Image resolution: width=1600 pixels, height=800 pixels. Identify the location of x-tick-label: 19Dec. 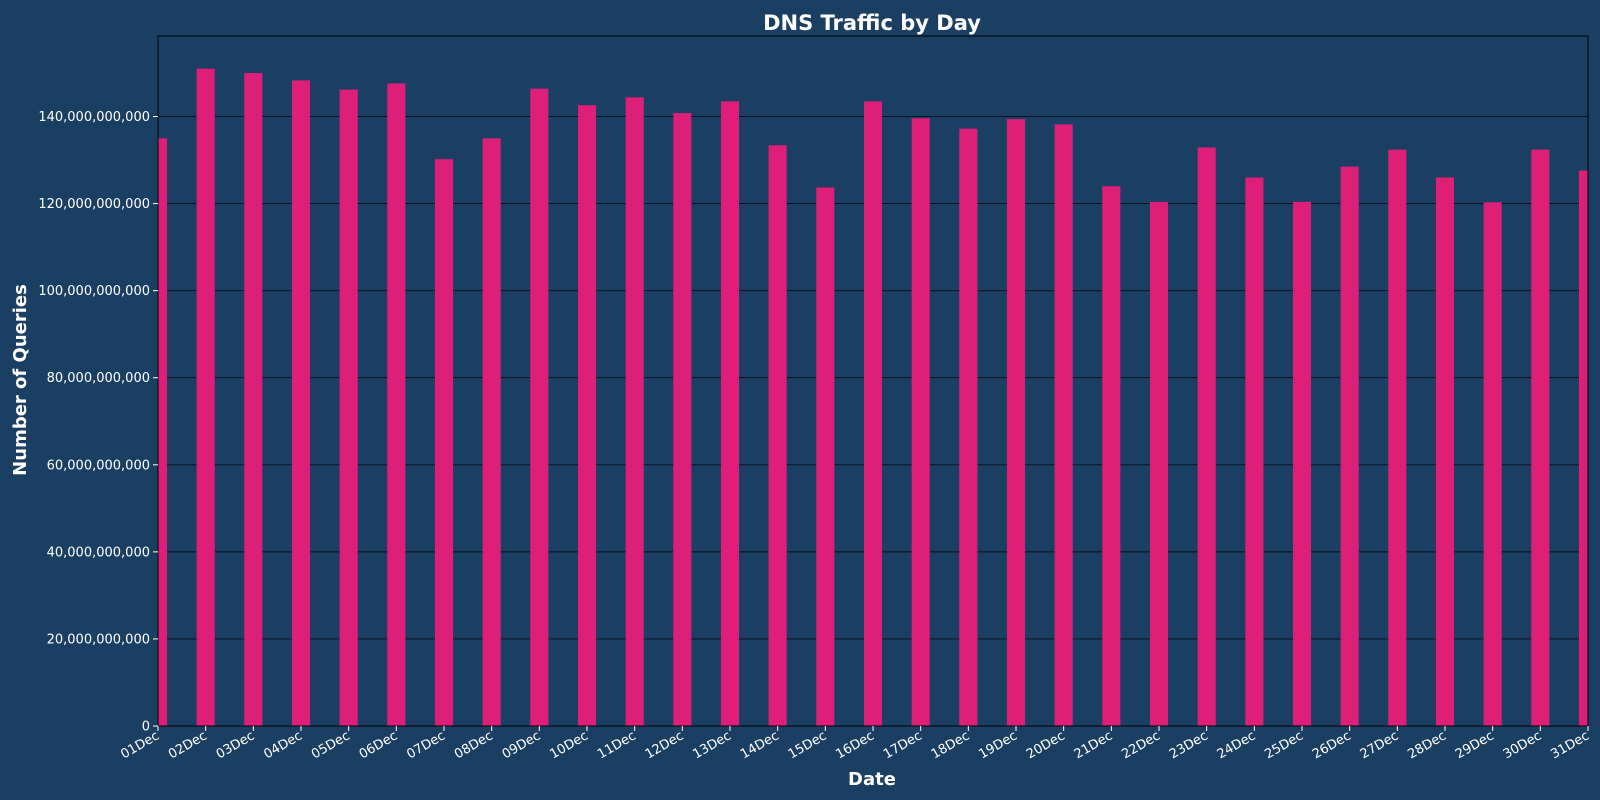
(998, 745).